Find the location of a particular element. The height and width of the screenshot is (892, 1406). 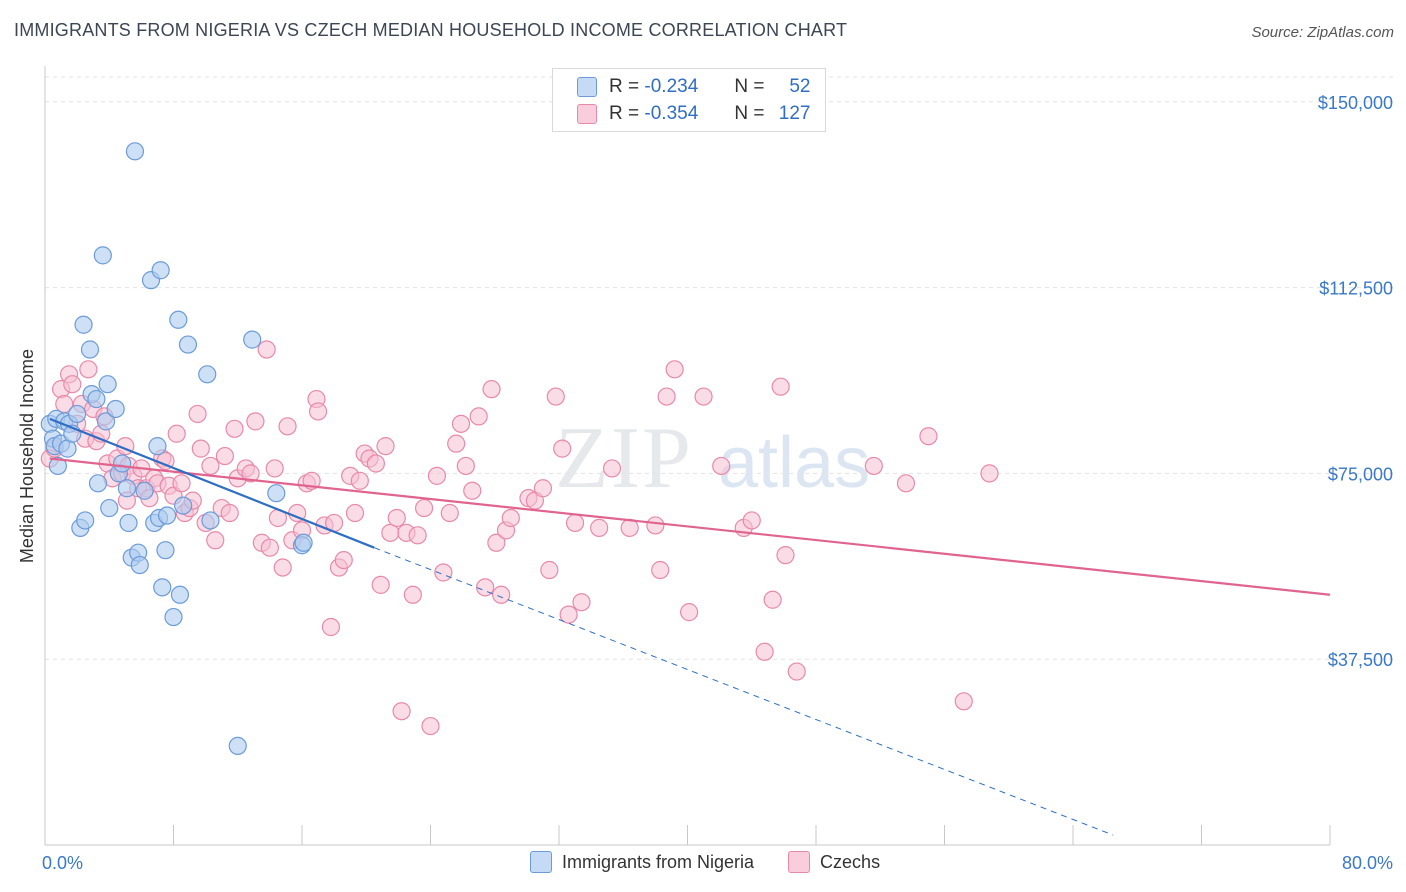

legend-r-value-czech: -0.354 is located at coordinates (671, 113).